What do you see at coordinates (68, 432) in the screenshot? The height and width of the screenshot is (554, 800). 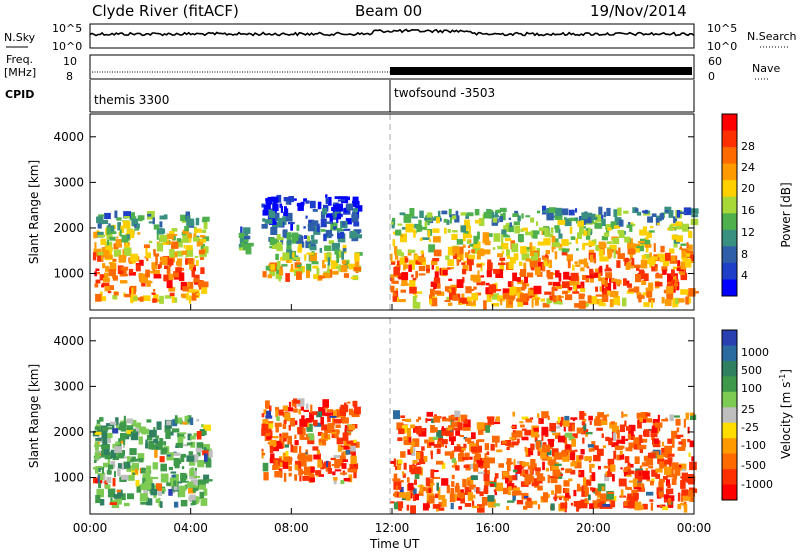 I see `velocity-ytick-label: 2000` at bounding box center [68, 432].